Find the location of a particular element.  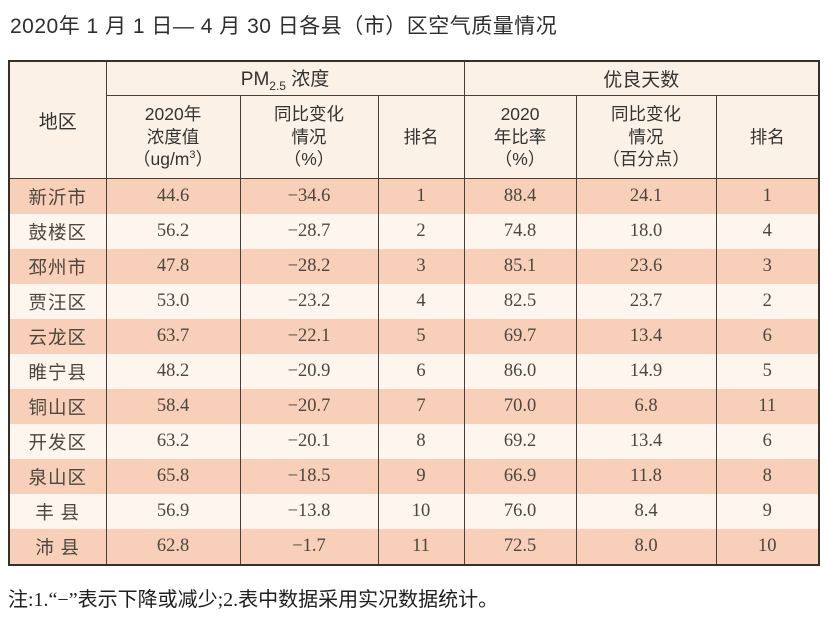

cell-pm-change: −23.2 is located at coordinates (309, 301).